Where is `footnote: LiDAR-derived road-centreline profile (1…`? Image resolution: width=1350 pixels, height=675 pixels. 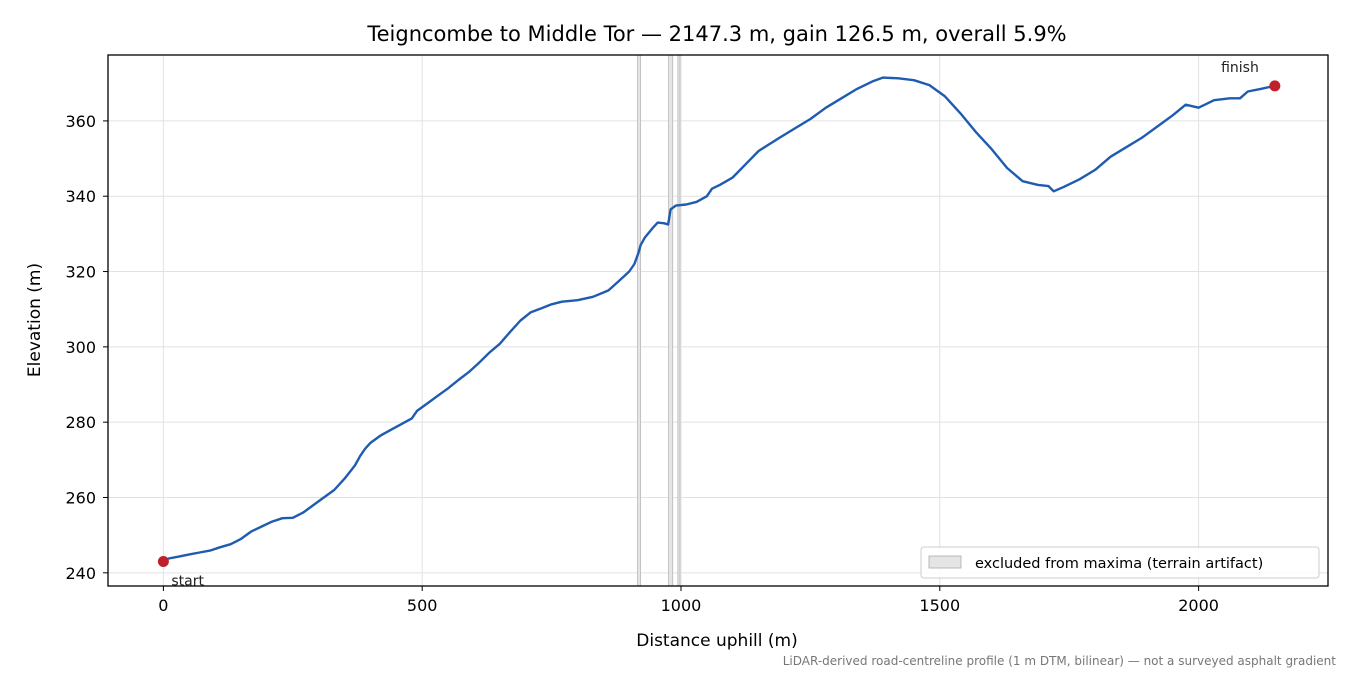 footnote: LiDAR-derived road-centreline profile (1… is located at coordinates (1060, 661).